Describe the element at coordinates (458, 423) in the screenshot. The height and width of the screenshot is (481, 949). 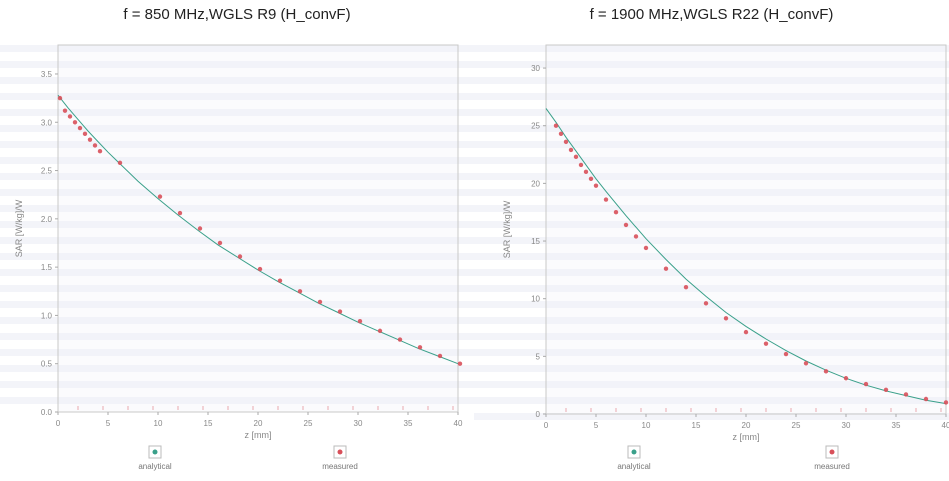
I see `x-tick-label: 40` at that location.